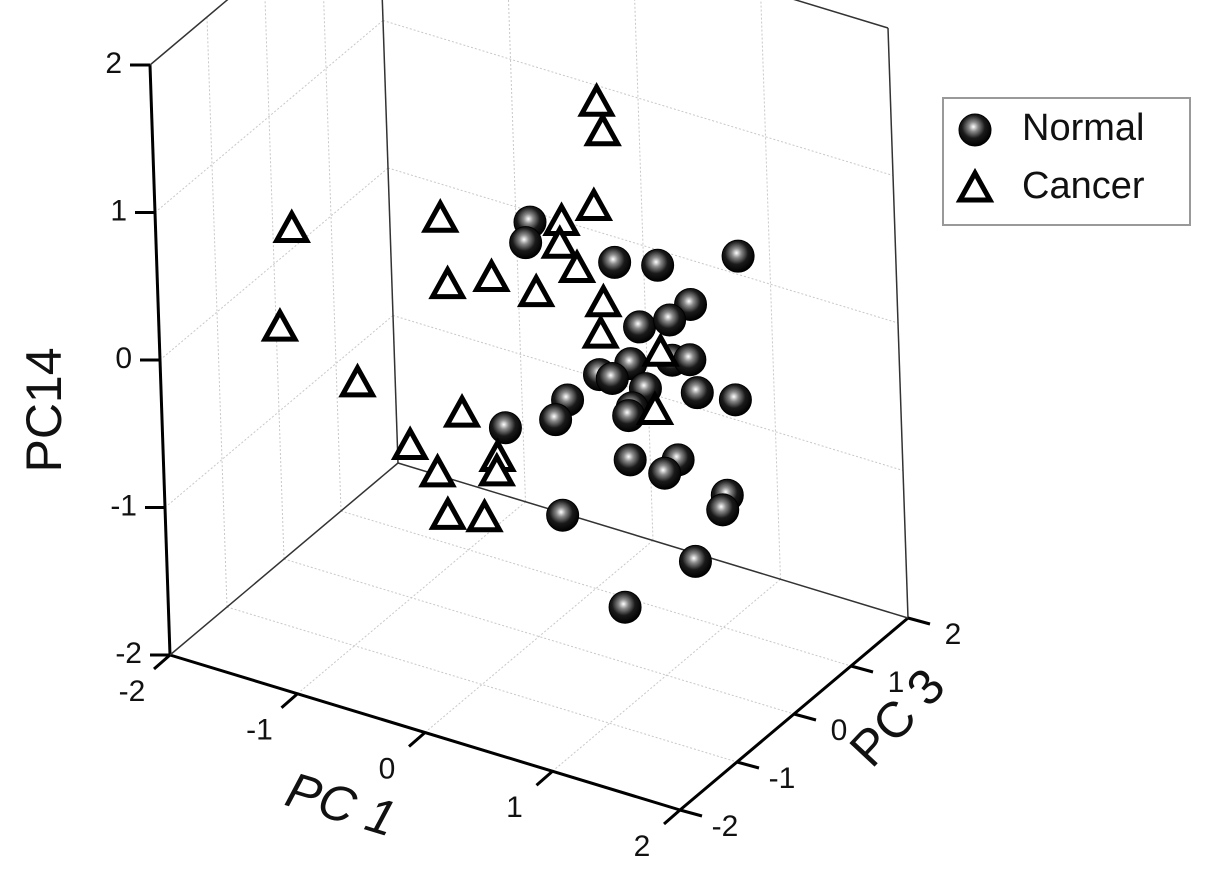 Image resolution: width=1205 pixels, height=880 pixels. I want to click on x-tick-label: -1, so click(259, 730).